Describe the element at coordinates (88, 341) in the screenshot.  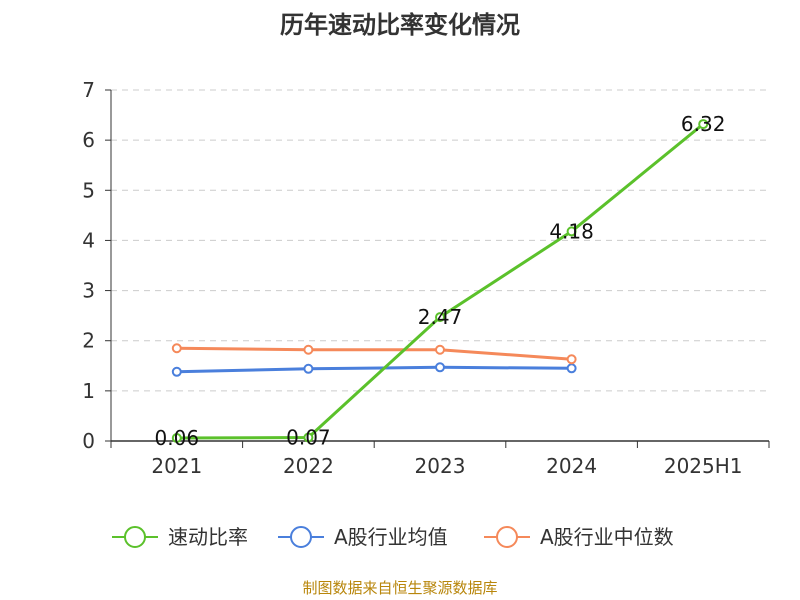
I see `y-tick-label: 2` at that location.